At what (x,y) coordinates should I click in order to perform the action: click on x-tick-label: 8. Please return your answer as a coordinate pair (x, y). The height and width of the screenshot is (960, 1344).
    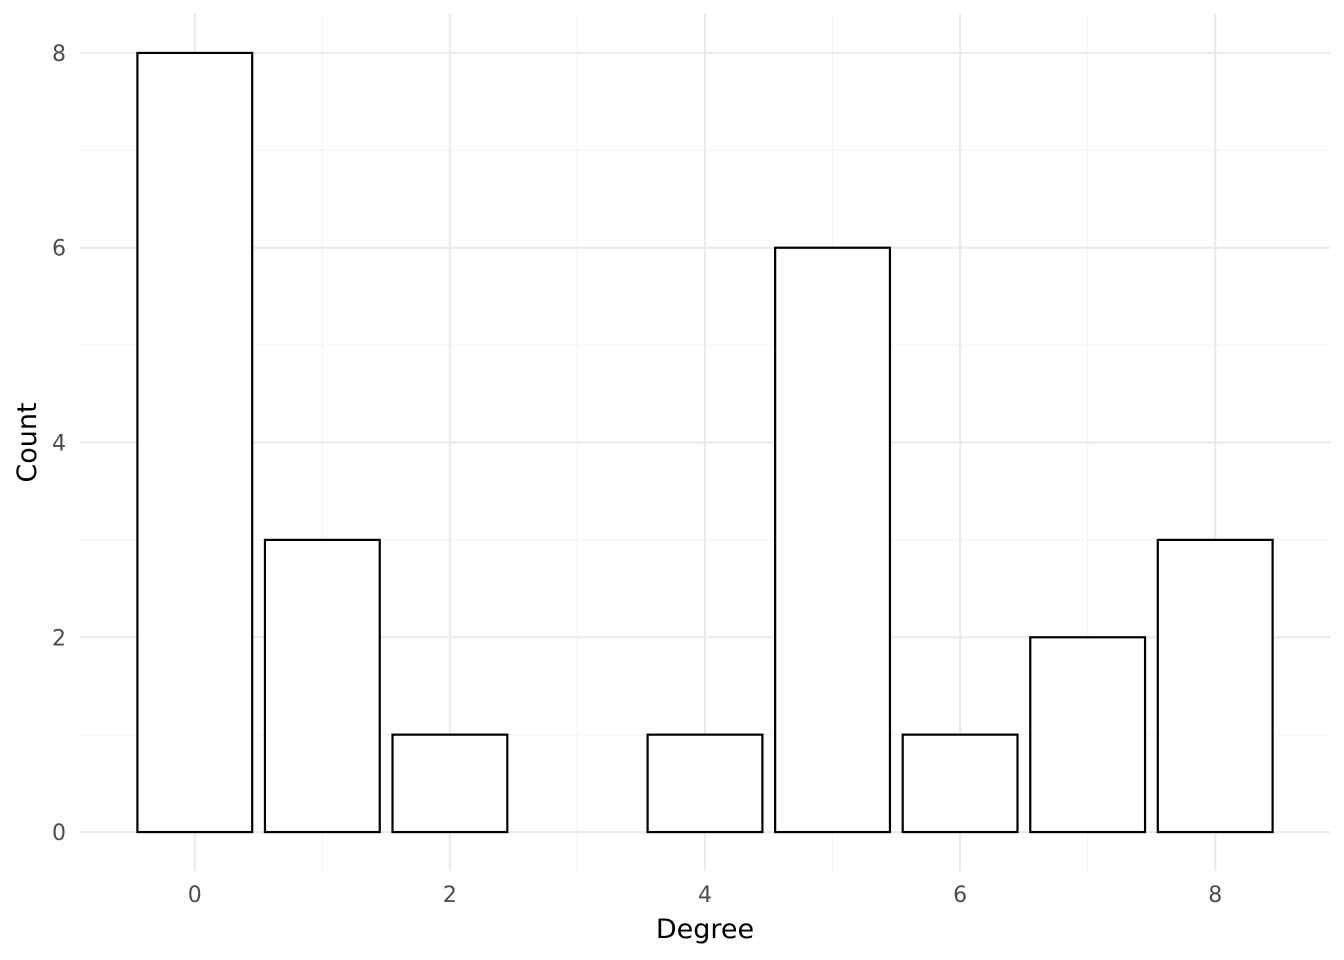
    Looking at the image, I should click on (1215, 895).